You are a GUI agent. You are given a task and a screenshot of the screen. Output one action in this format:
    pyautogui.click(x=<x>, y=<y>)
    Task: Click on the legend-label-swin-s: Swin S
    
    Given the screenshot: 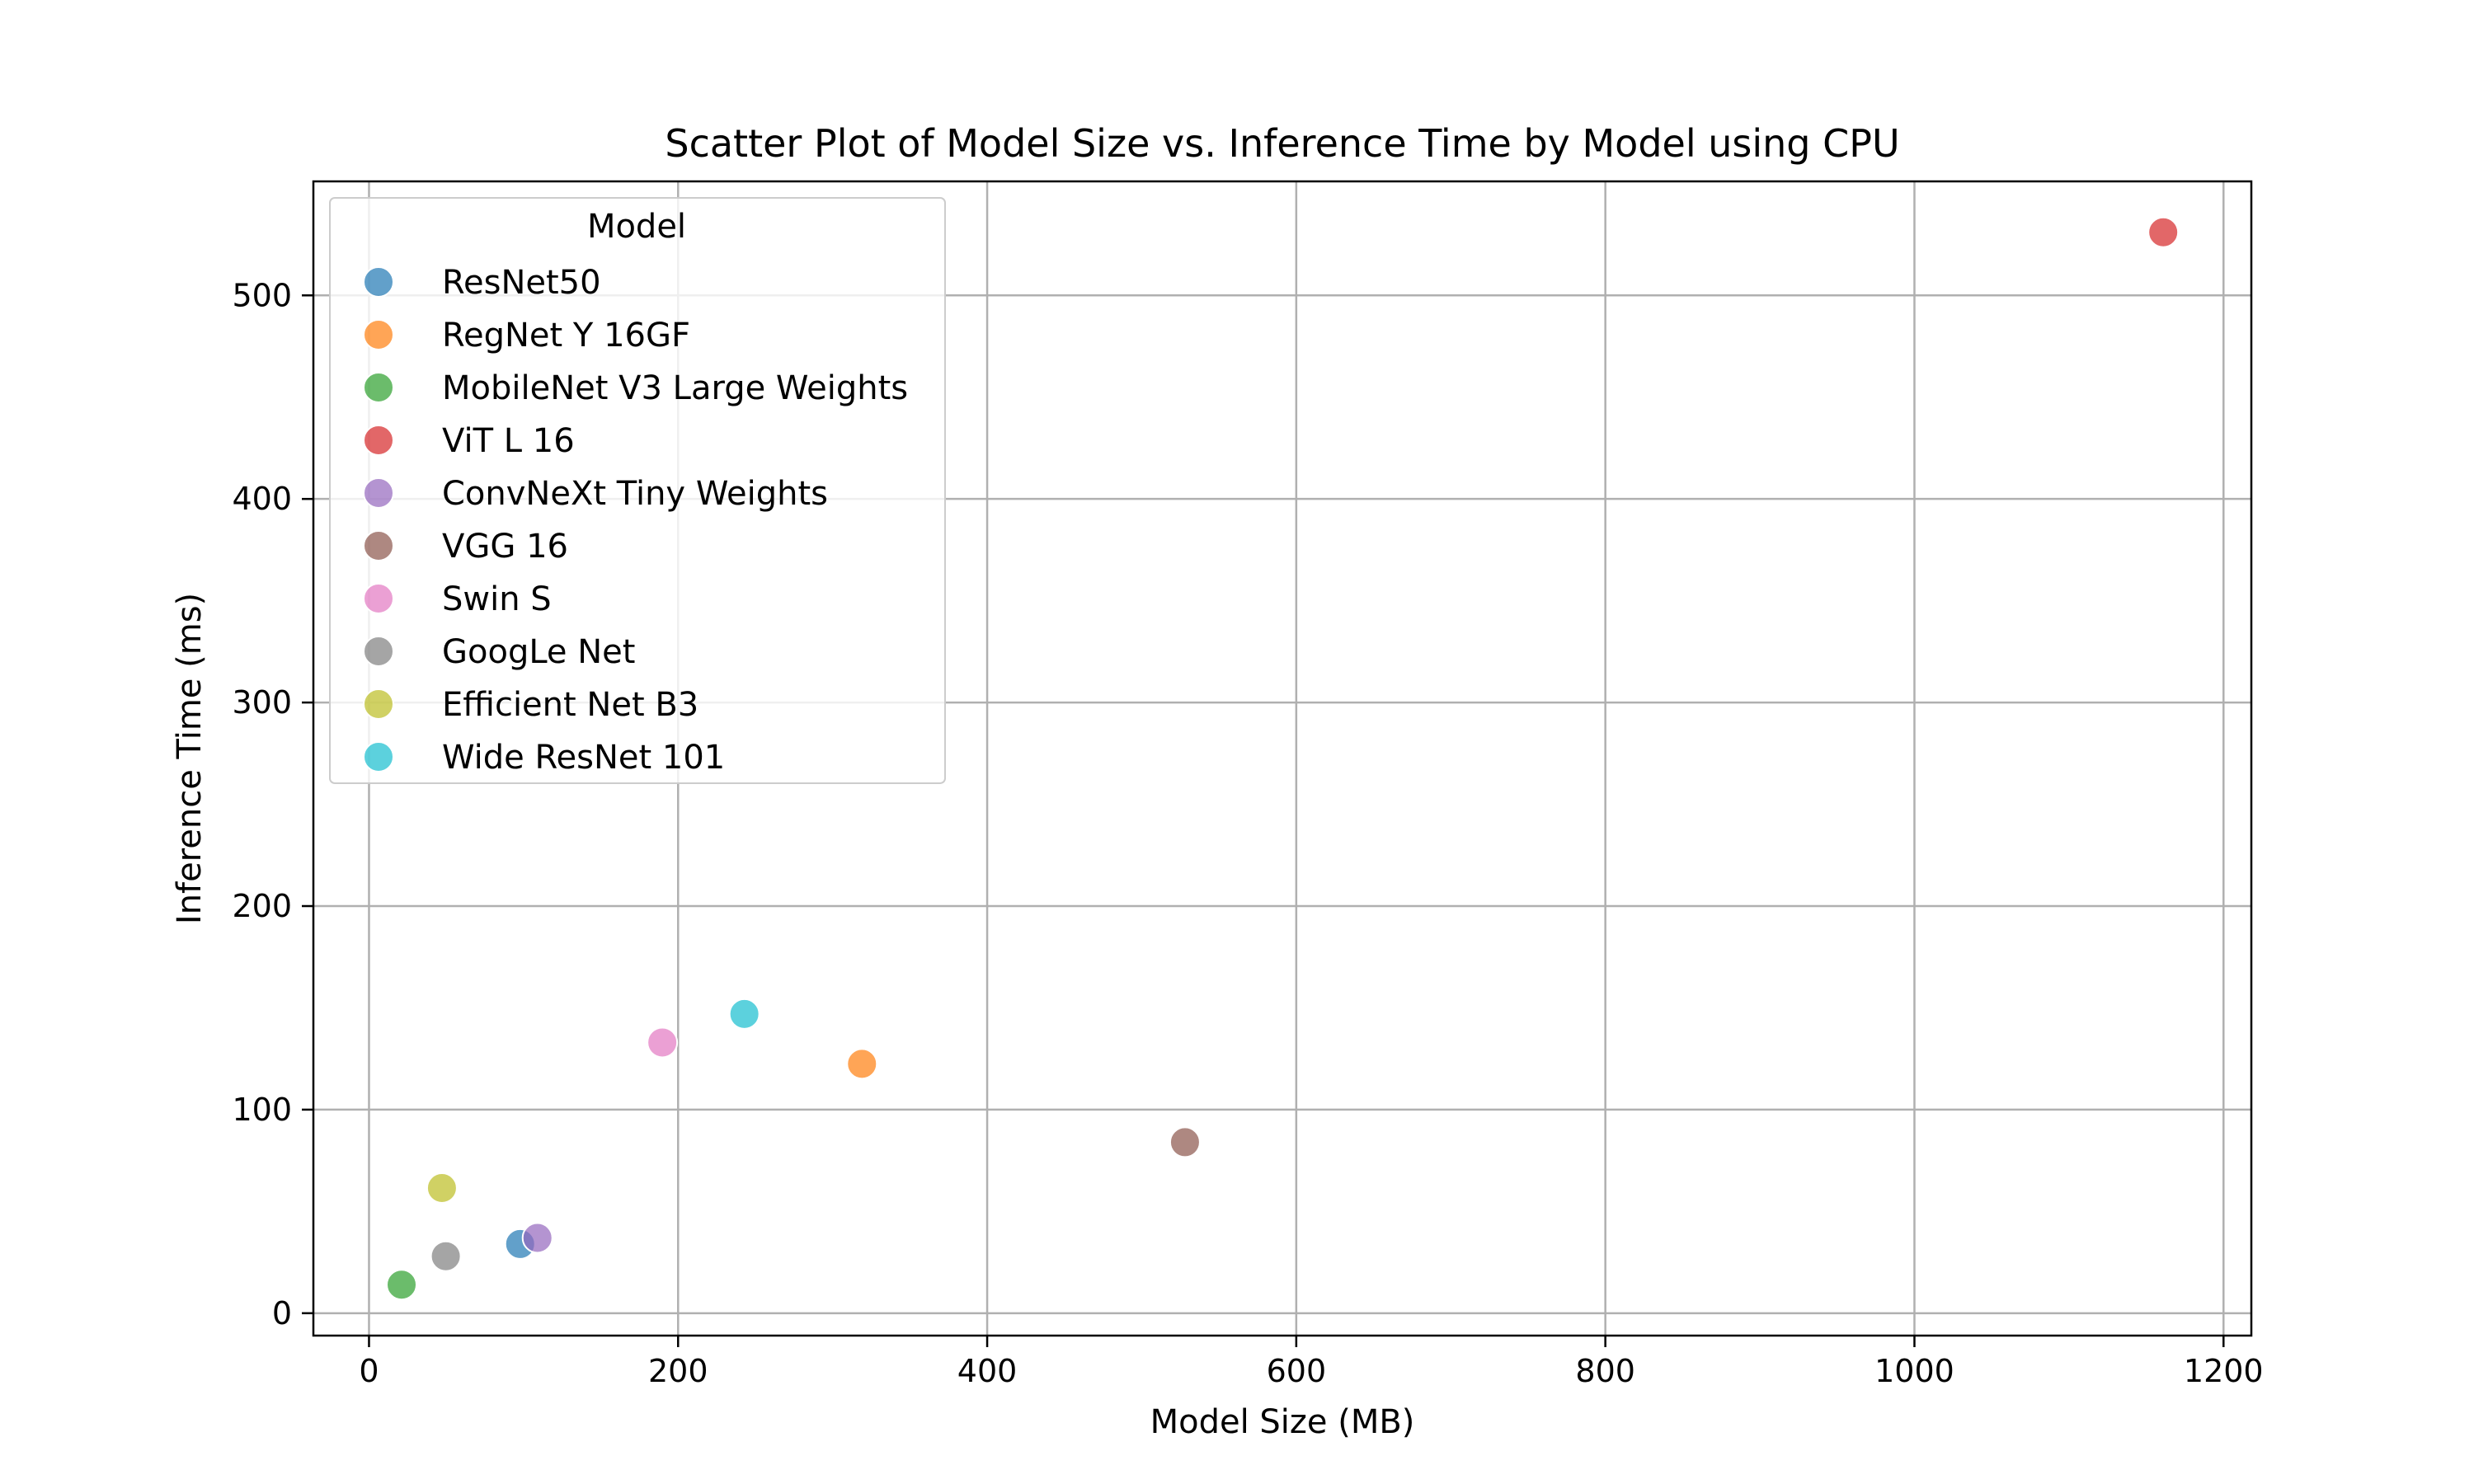 What is the action you would take?
    pyautogui.click(x=497, y=599)
    